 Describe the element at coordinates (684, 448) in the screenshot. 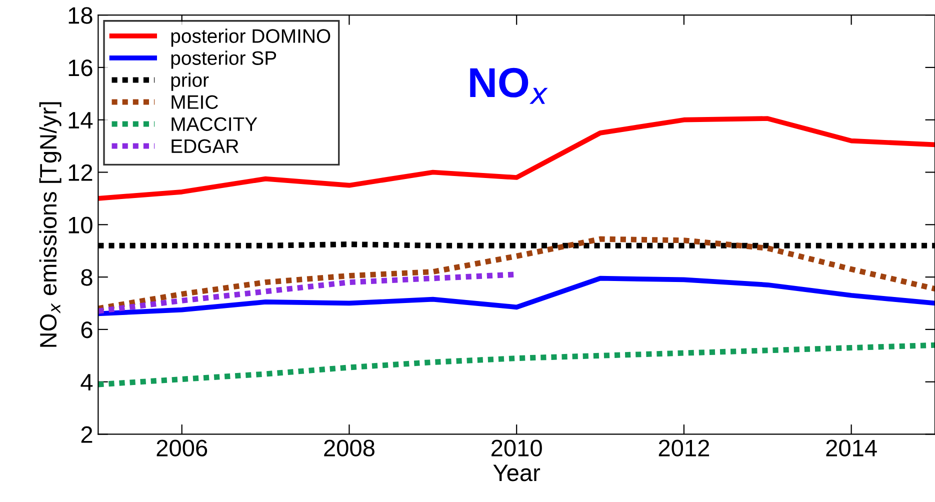

I see `x-tick-label: 2012` at that location.